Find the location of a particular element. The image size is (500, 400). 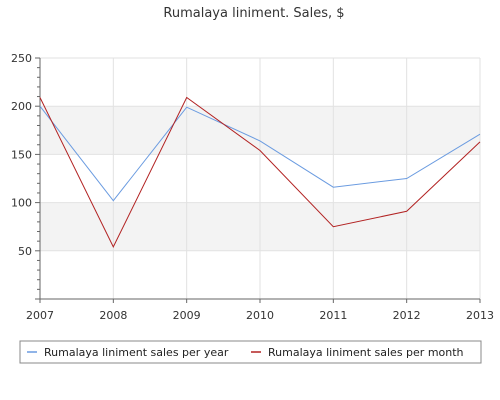

x-tick-labels: 2007 2008 2009 2010 2011 2012 2013 is located at coordinates (260, 315).